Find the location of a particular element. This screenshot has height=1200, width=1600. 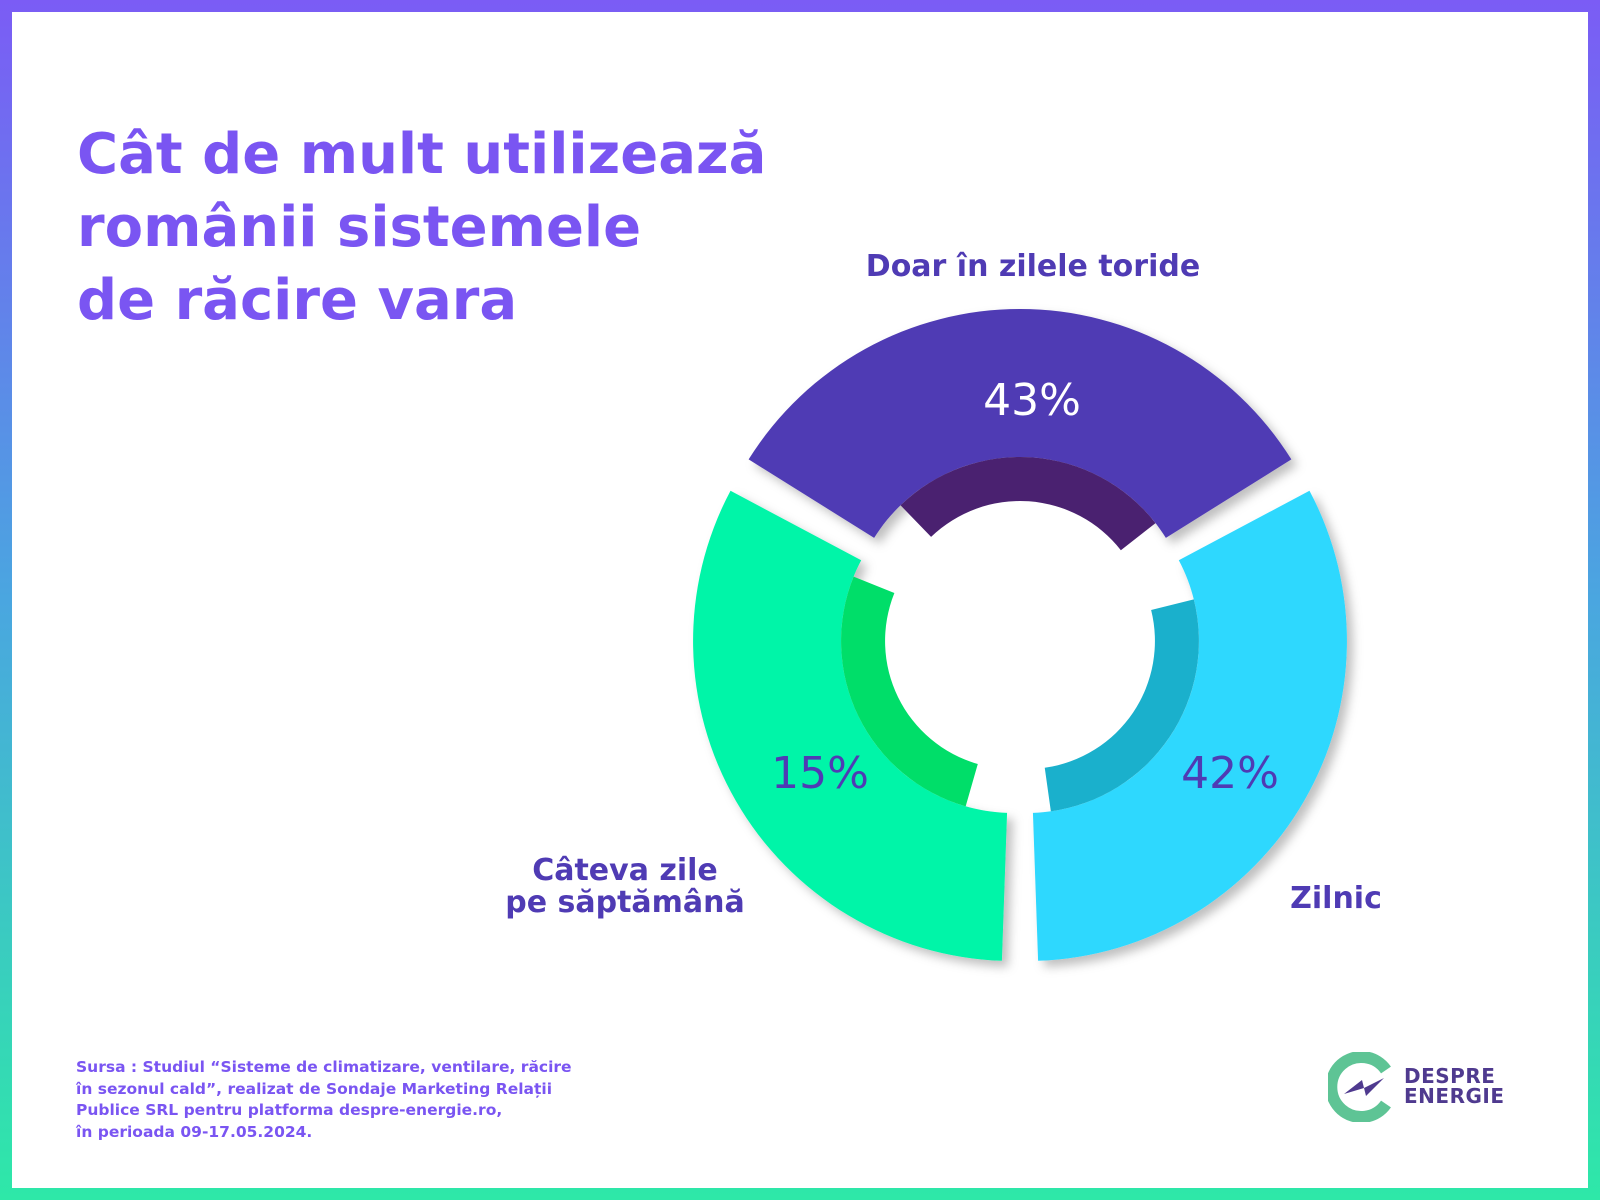

logo-text-line: ENERGIE is located at coordinates (1454, 1096).